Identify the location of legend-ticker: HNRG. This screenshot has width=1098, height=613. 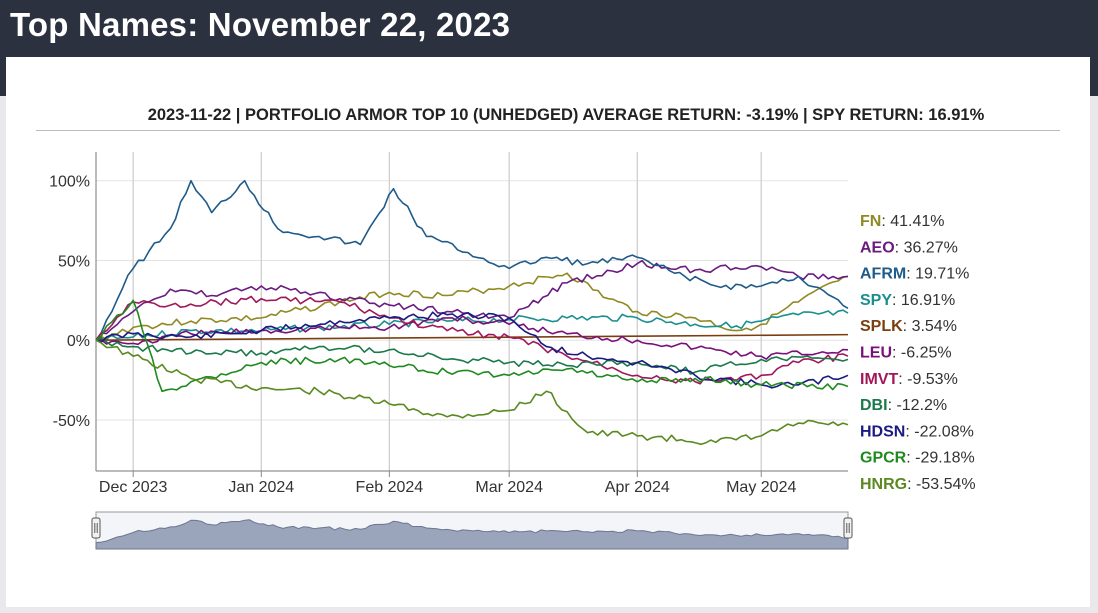
(883, 484).